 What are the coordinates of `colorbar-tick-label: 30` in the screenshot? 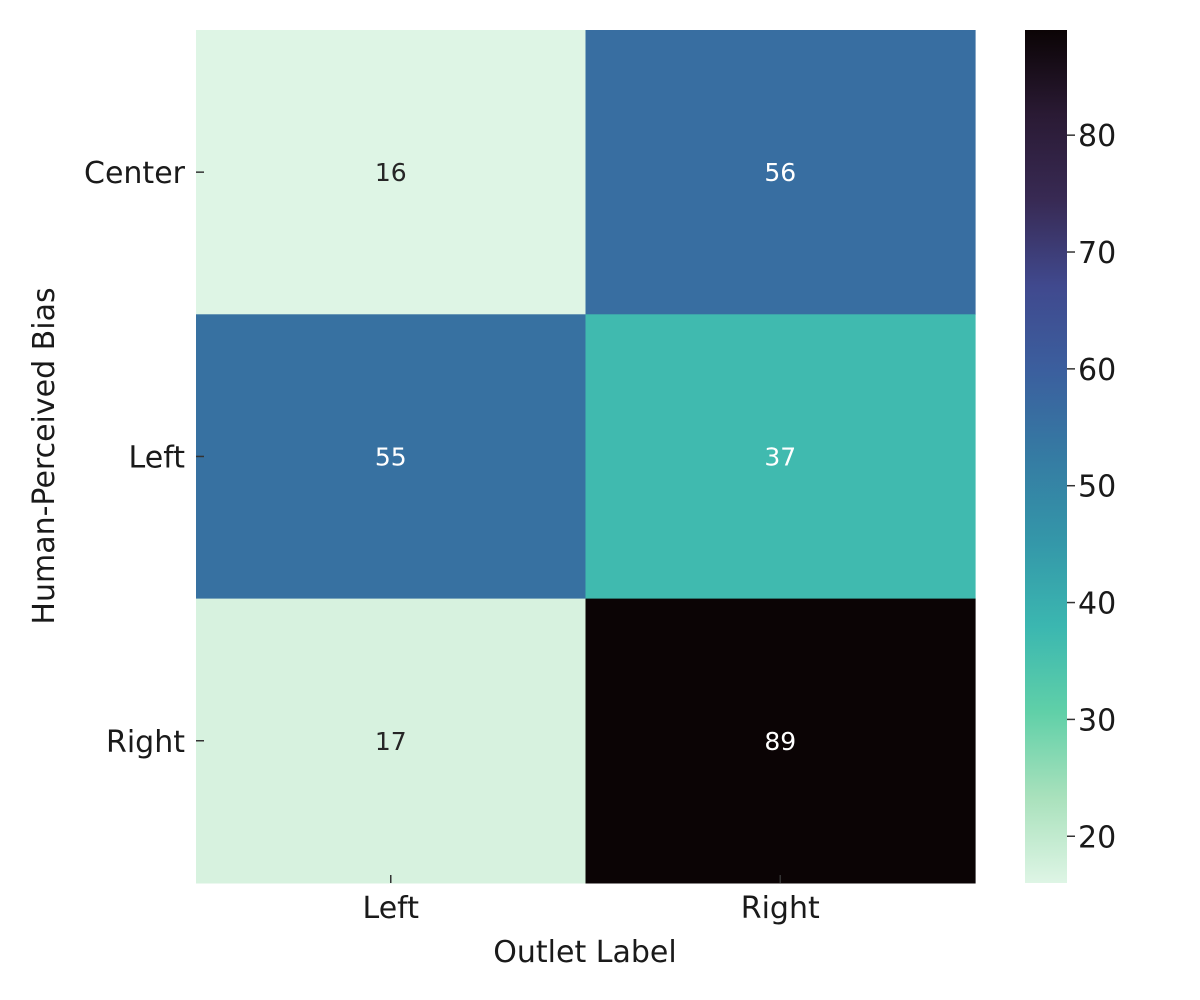 It's located at (1097, 720).